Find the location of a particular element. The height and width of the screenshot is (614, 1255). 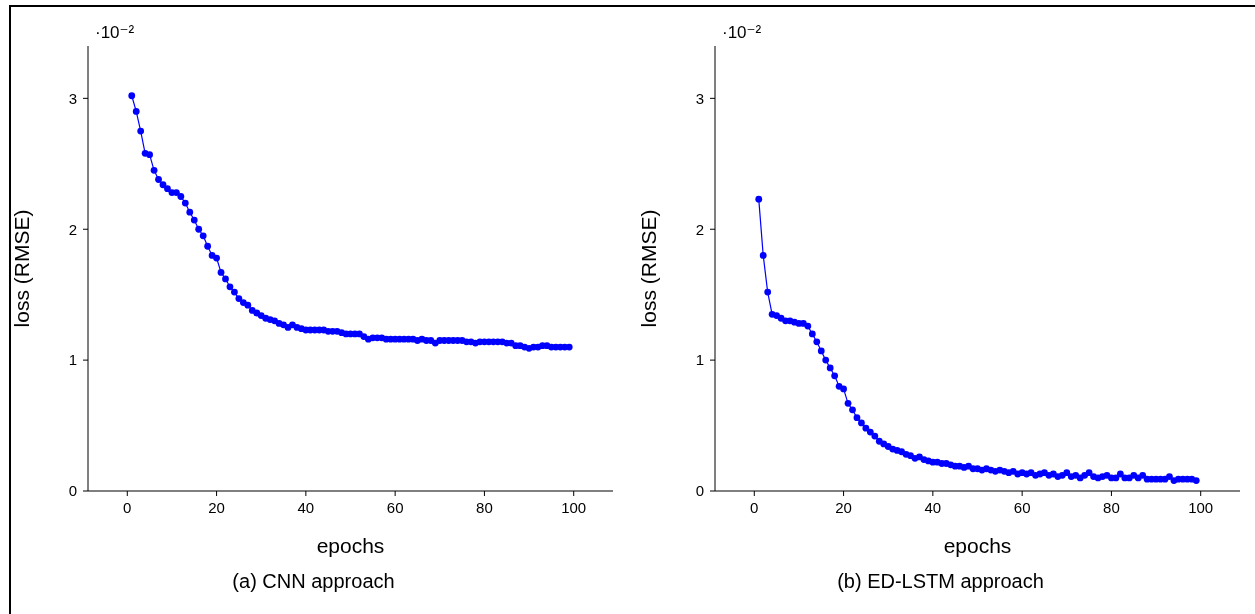

text: (b) ED-LSTM approach is located at coordinates (940, 581).